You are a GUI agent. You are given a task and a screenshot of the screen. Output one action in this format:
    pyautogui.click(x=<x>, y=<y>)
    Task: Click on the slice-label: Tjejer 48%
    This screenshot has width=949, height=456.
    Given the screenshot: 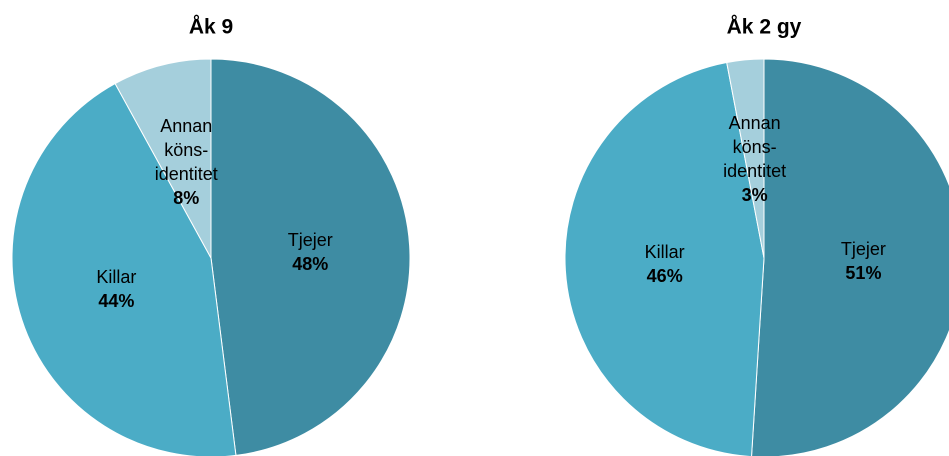 What is the action you would take?
    pyautogui.click(x=310, y=252)
    